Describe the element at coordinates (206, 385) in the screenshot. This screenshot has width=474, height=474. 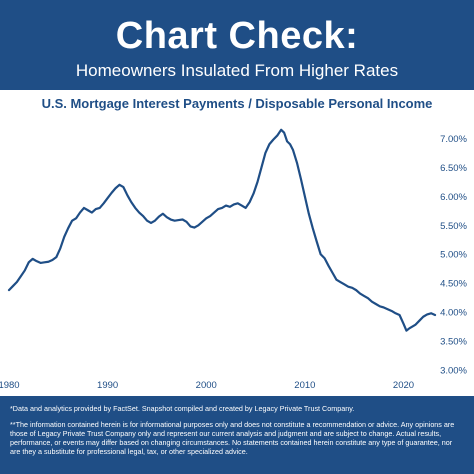
I see `x-tick-label: 2000` at that location.